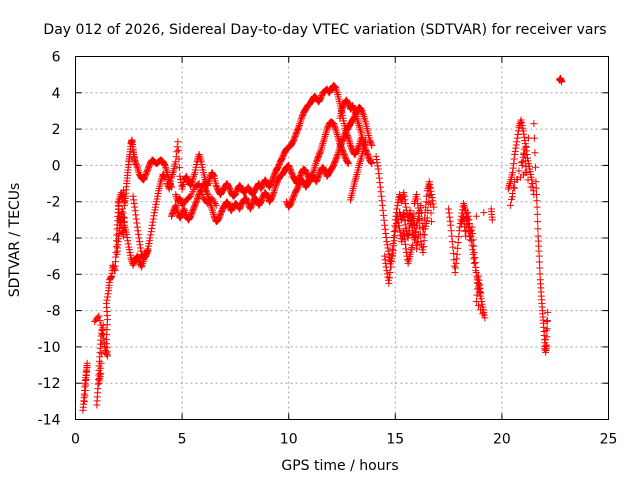 The height and width of the screenshot is (480, 640). What do you see at coordinates (54, 239) in the screenshot?
I see `y-tick-label: -4` at bounding box center [54, 239].